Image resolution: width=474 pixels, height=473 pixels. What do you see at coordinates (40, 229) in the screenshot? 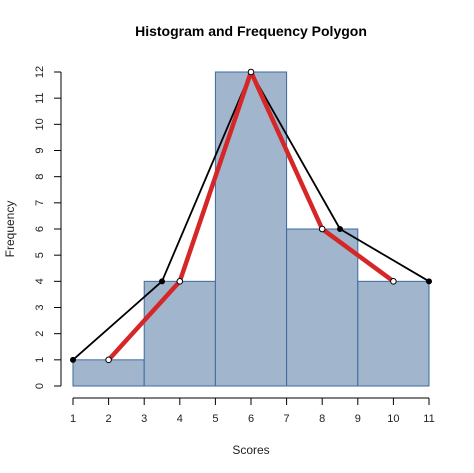
I see `y-tick-label: 6` at bounding box center [40, 229].